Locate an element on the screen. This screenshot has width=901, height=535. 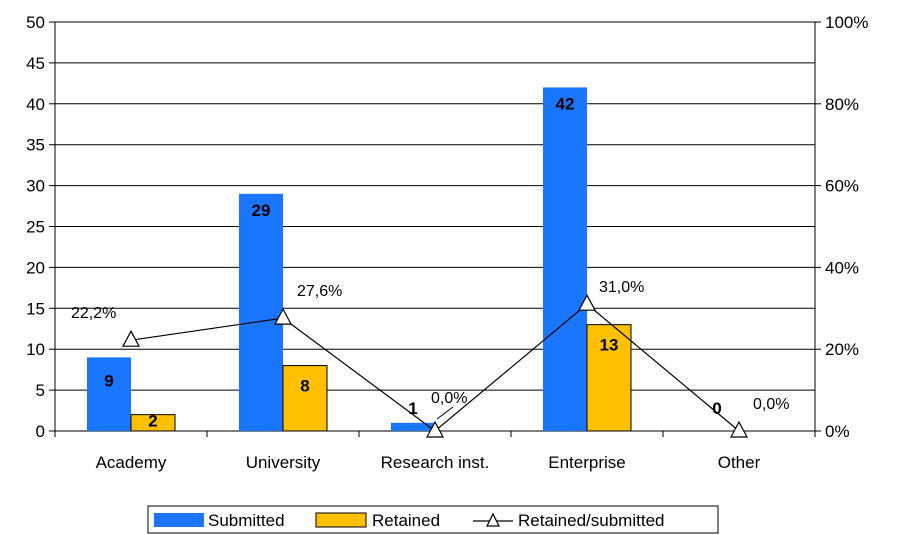
legend-label-submitted: Submitted is located at coordinates (246, 520).